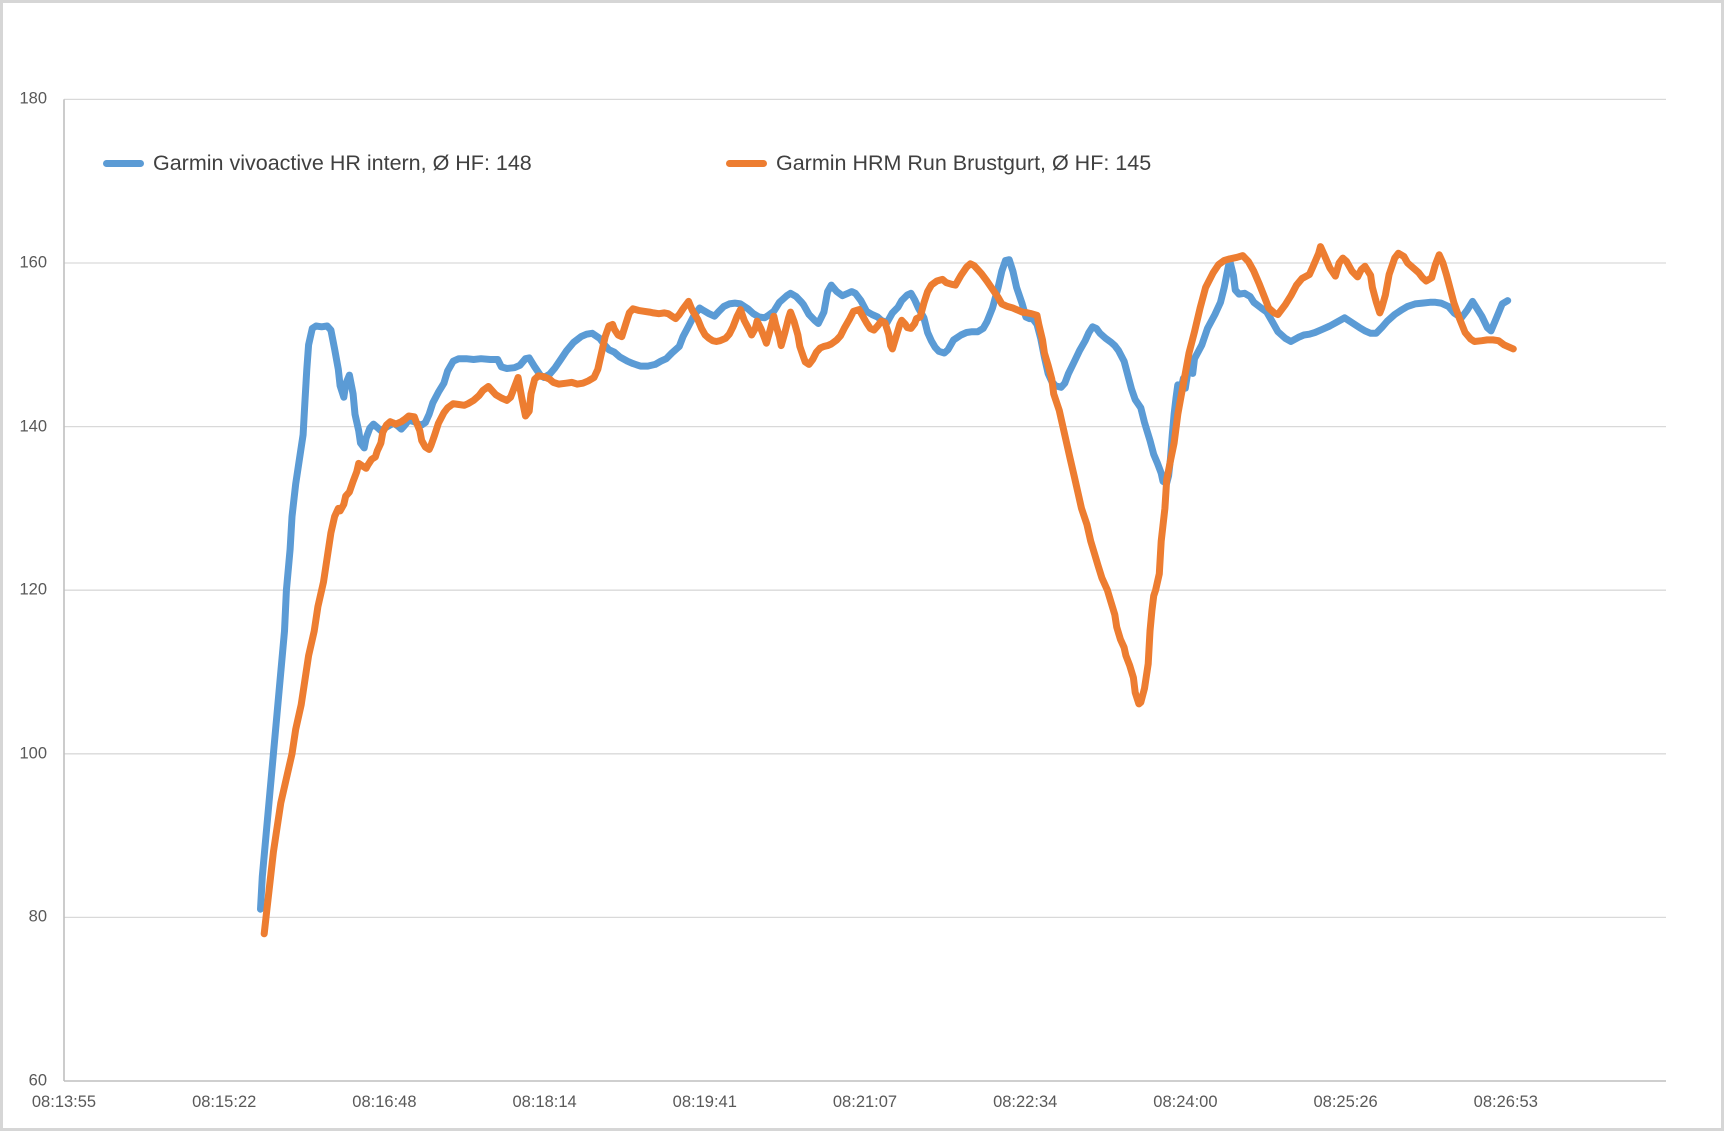 The width and height of the screenshot is (1724, 1131). I want to click on legend-label: Garmin HRM Run Brustgurt, Ø HF: 145, so click(964, 163).